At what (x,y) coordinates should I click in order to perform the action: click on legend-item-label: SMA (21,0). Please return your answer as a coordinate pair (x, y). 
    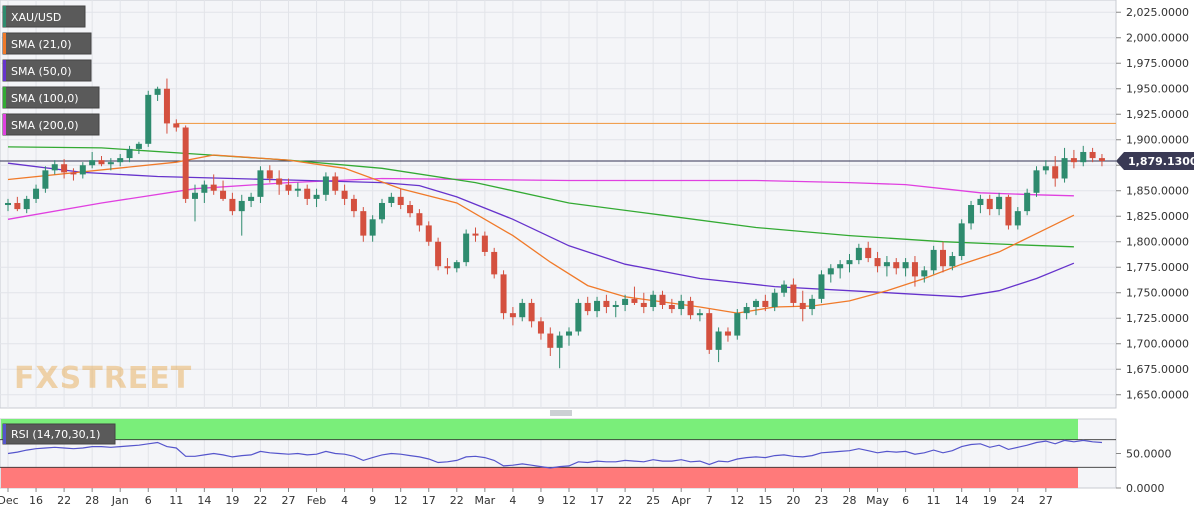
    Looking at the image, I should click on (41, 44).